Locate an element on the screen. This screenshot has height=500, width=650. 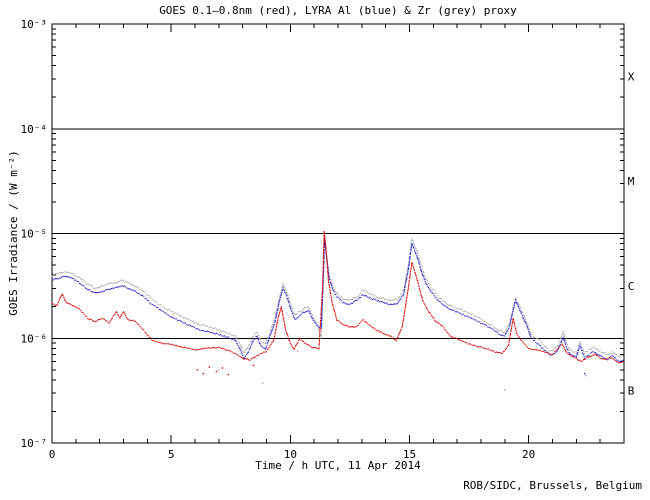
x-tick-label: 0 is located at coordinates (52, 454).